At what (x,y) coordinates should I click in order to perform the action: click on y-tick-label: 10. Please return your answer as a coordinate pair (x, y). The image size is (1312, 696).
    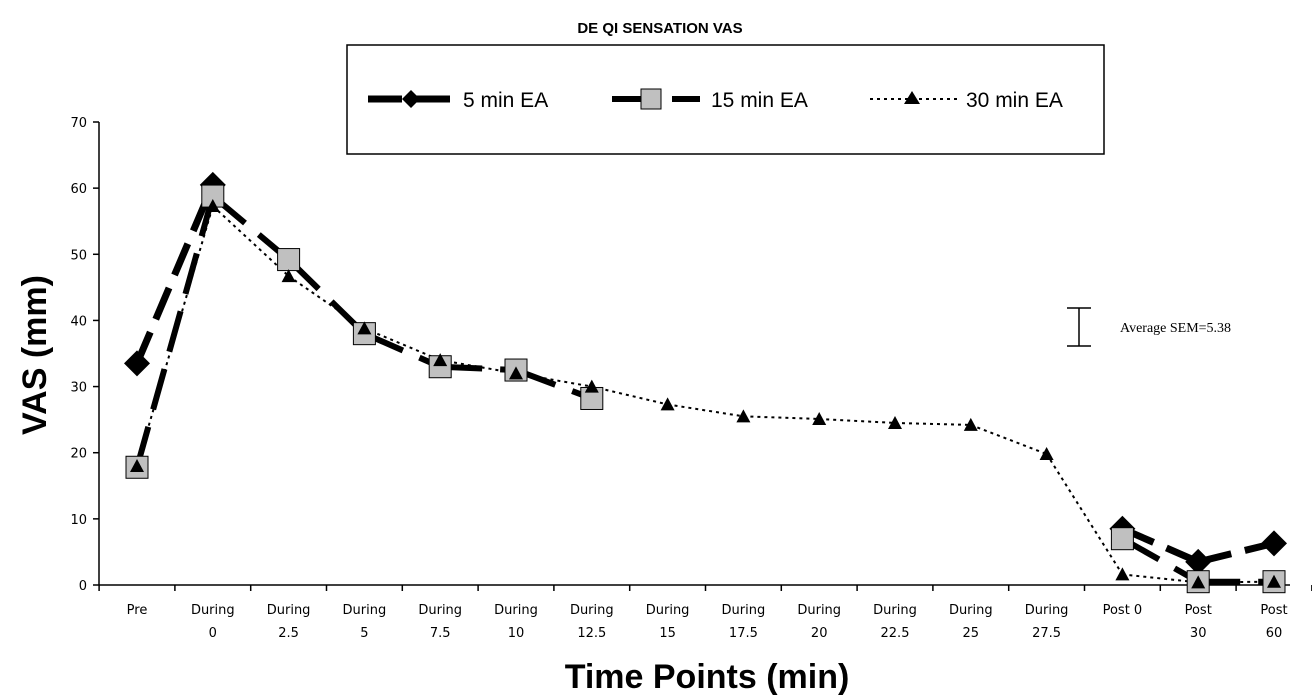
    Looking at the image, I should click on (78, 520).